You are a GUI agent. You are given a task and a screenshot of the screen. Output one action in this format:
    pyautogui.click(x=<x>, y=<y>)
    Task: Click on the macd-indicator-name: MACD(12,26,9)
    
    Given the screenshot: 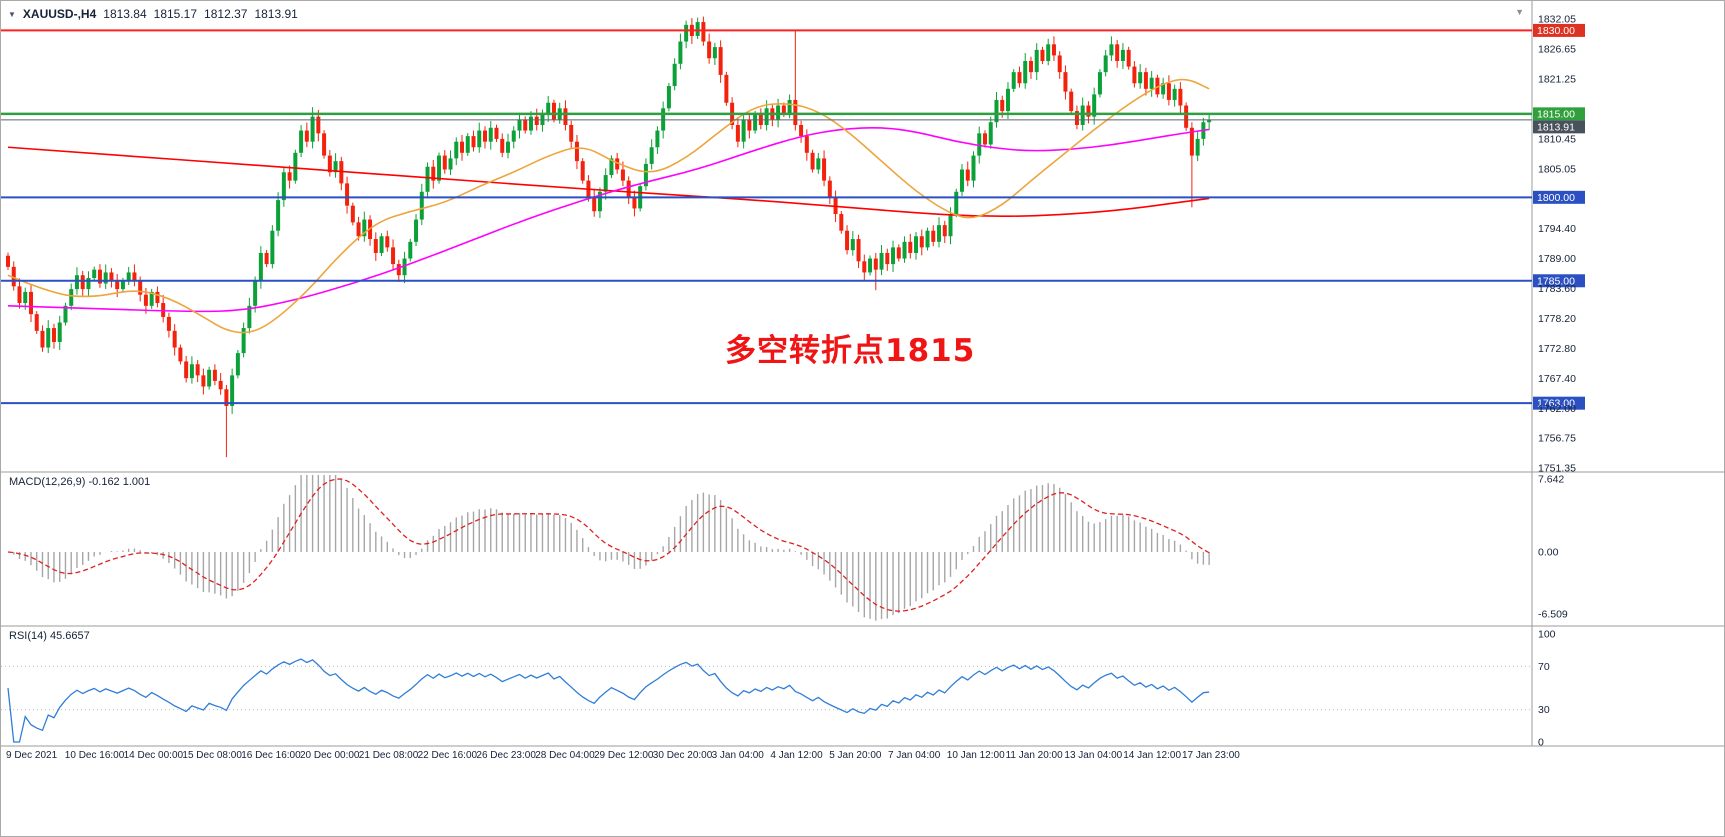 What is the action you would take?
    pyautogui.click(x=47, y=482)
    